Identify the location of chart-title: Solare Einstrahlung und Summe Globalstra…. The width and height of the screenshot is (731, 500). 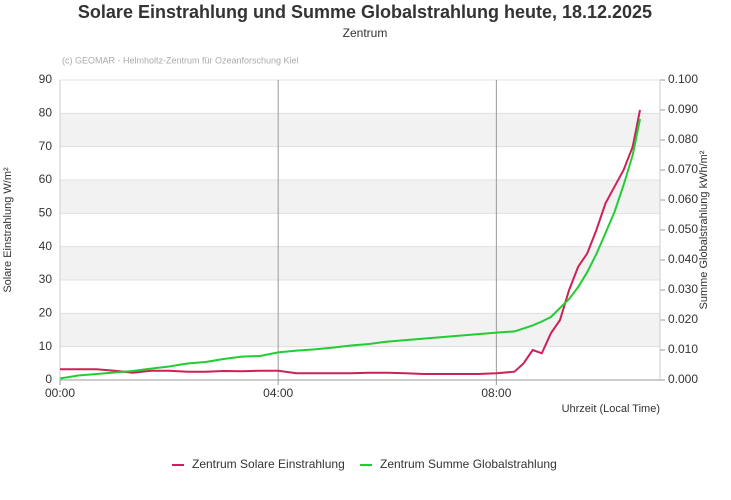
(365, 12).